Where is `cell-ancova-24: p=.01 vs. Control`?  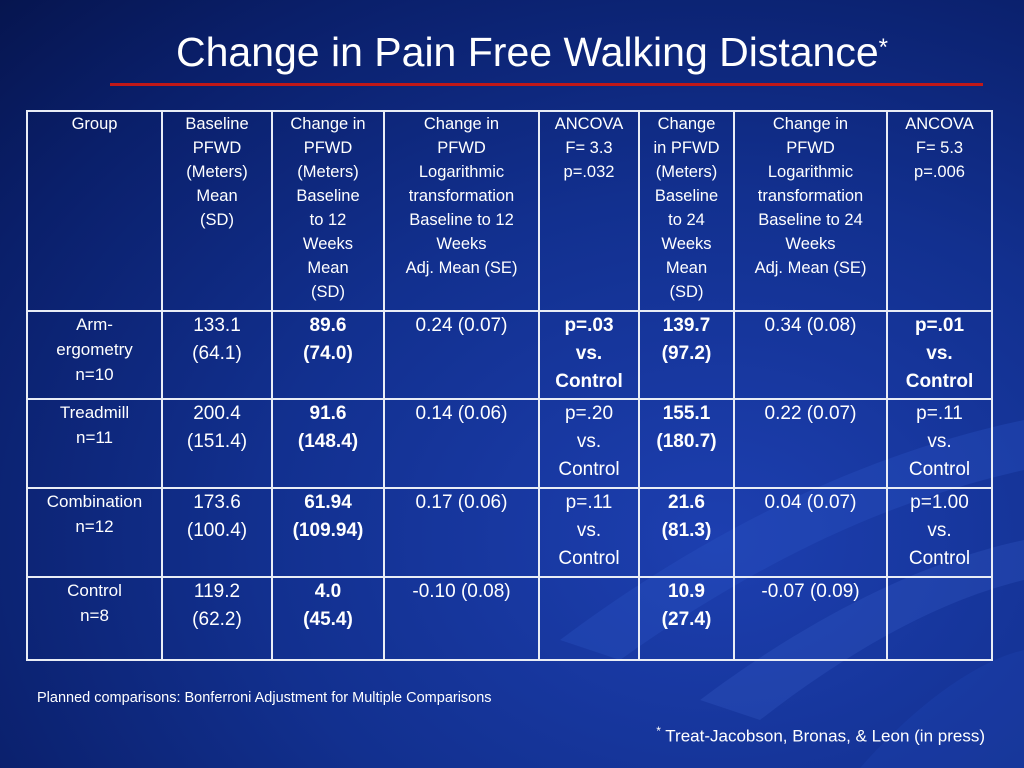
cell-ancova-24: p=.01 vs. Control is located at coordinates (939, 355).